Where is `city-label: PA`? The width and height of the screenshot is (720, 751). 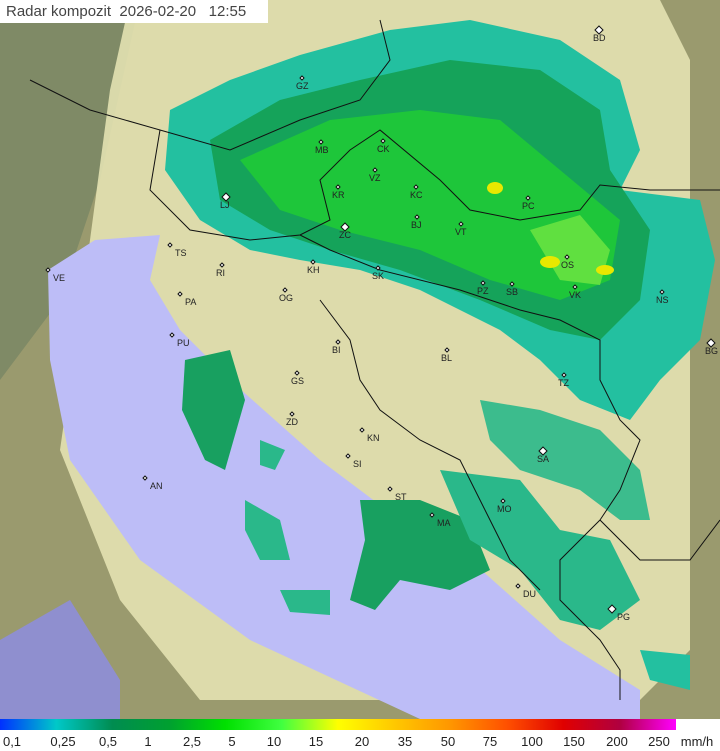 city-label: PA is located at coordinates (190, 302).